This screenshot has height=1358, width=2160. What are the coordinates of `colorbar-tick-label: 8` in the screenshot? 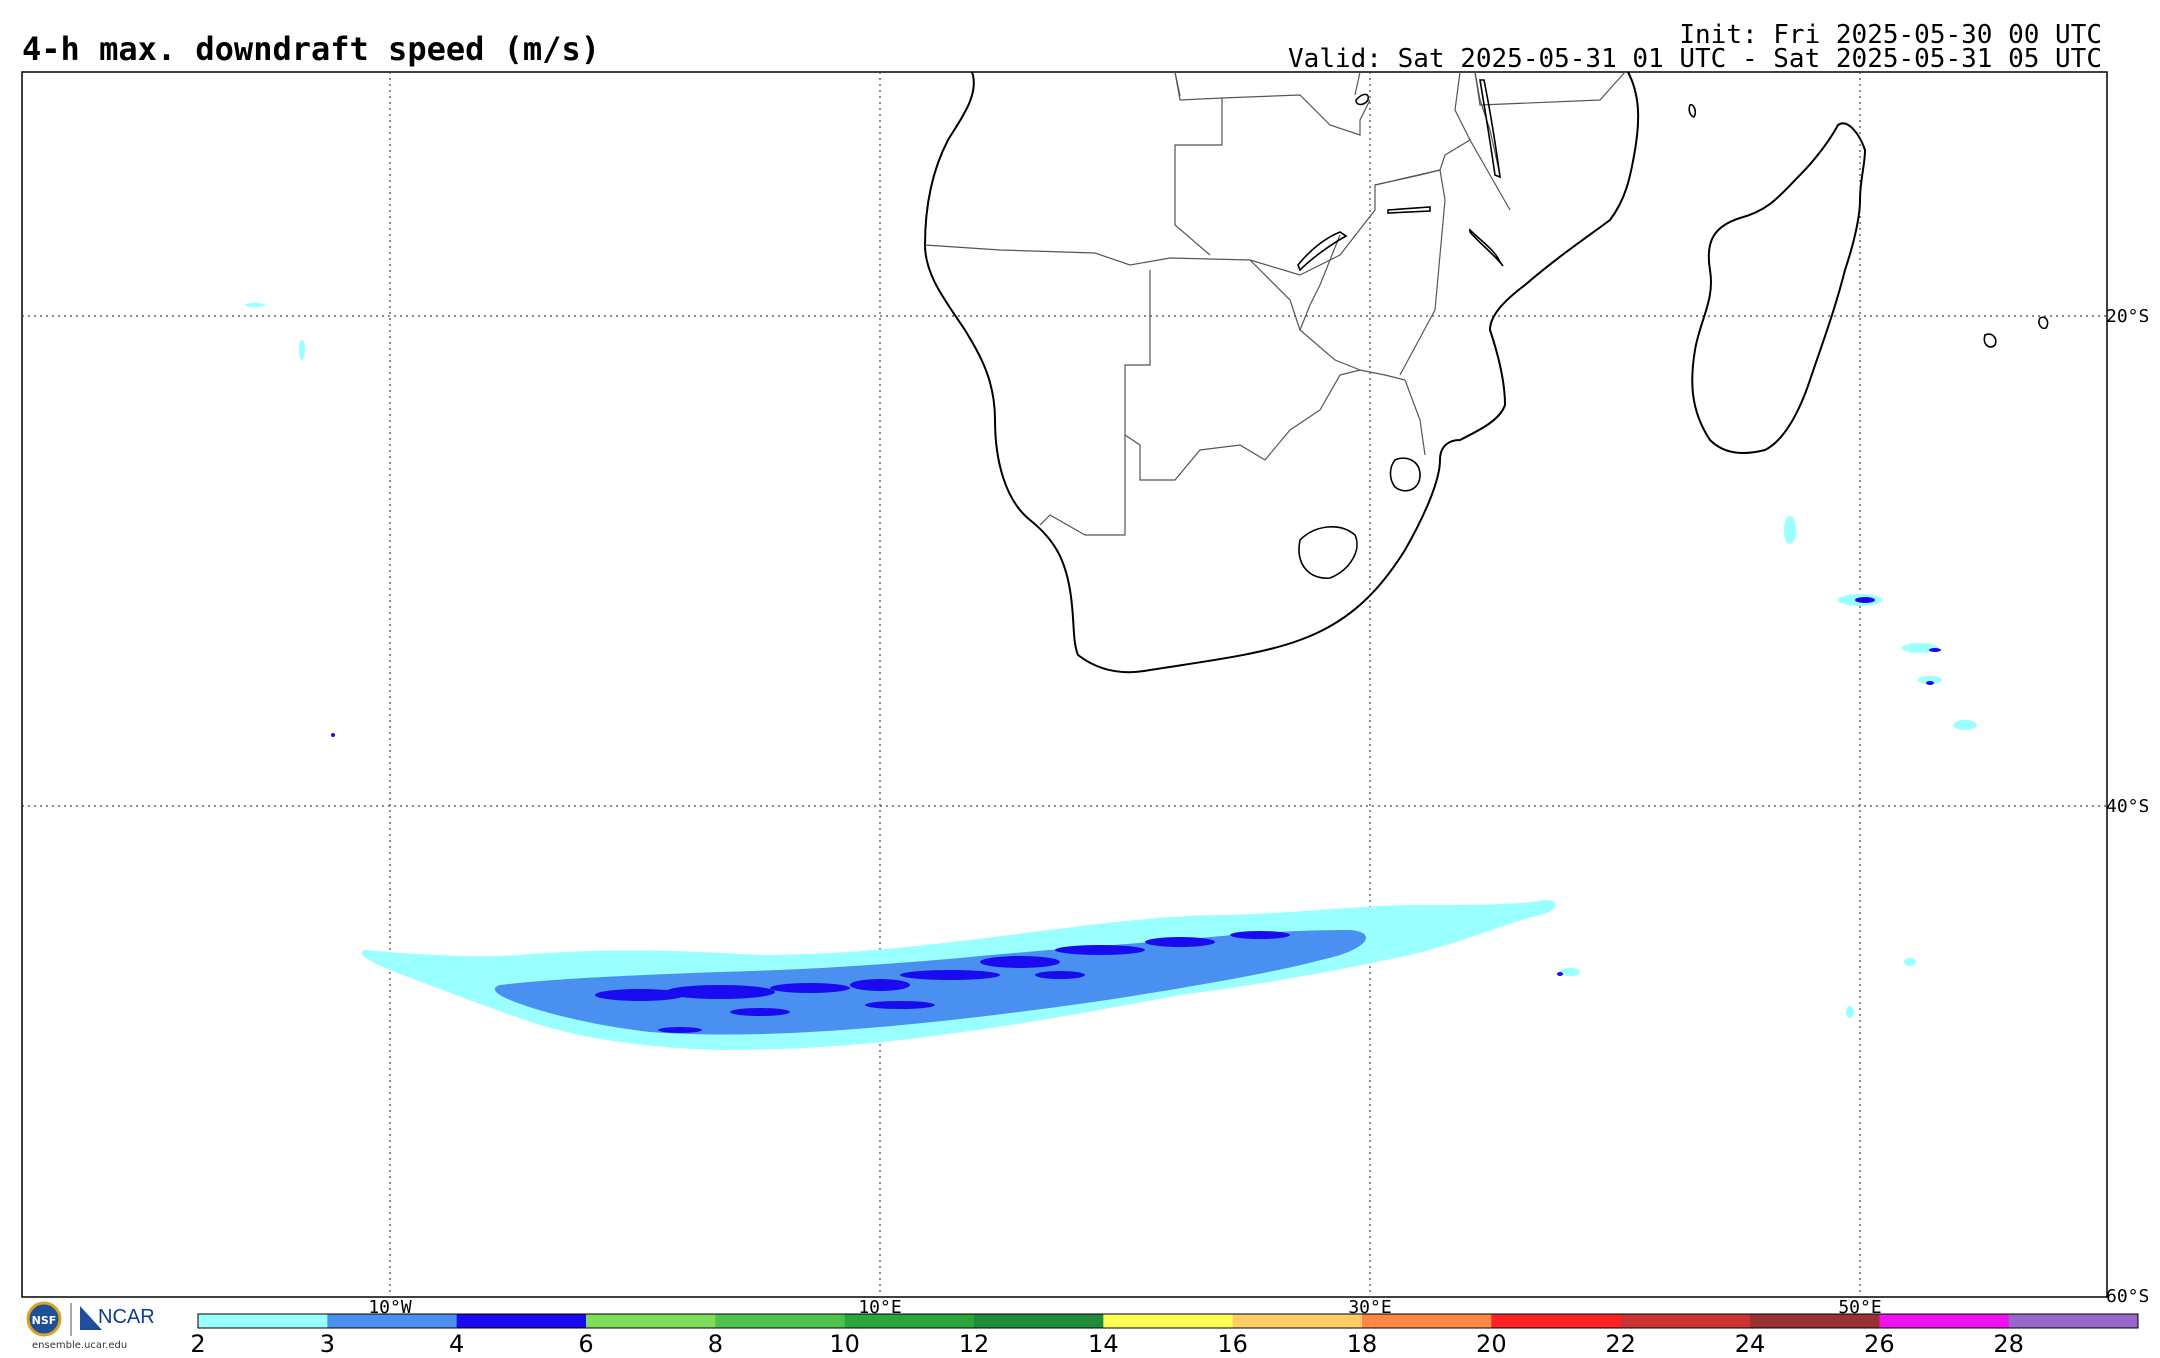 It's located at (715, 1344).